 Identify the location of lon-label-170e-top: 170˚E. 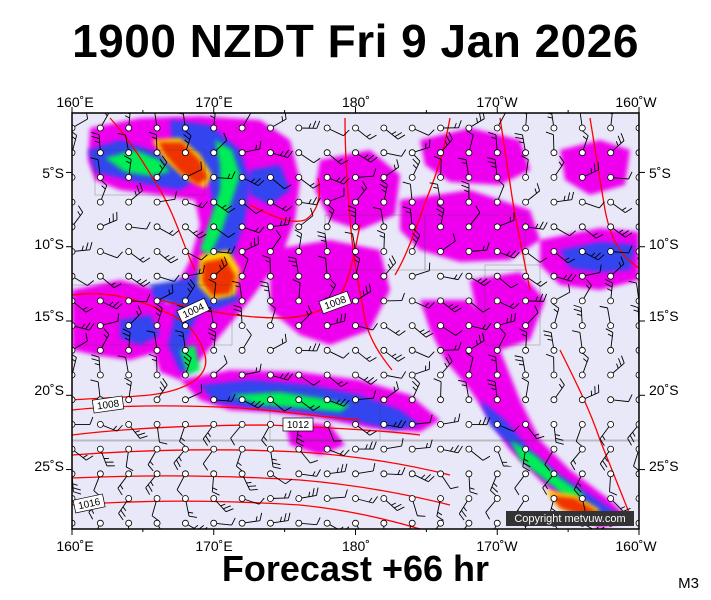
(213, 102).